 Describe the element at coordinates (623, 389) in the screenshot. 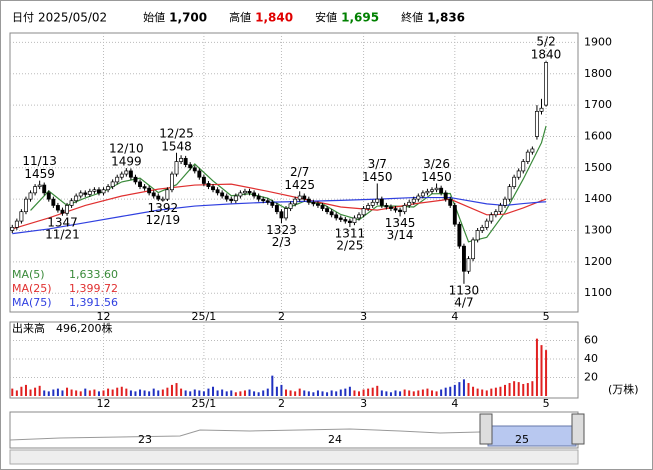

I see `volume-unit: (万株)` at that location.